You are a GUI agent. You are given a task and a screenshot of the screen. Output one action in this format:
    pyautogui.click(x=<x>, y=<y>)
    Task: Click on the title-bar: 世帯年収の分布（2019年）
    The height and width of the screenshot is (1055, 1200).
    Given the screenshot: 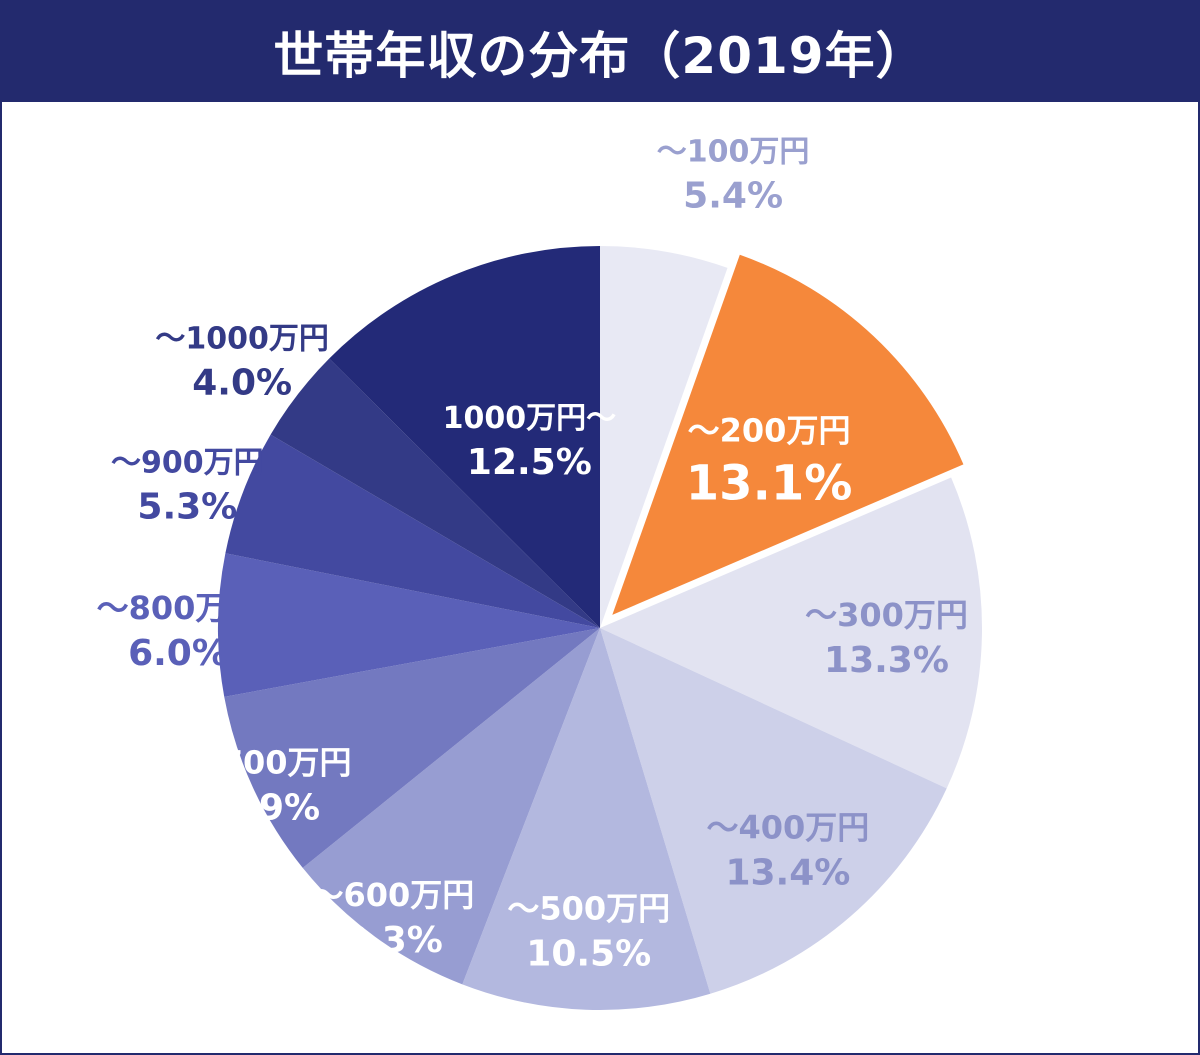 What is the action you would take?
    pyautogui.click(x=600, y=52)
    